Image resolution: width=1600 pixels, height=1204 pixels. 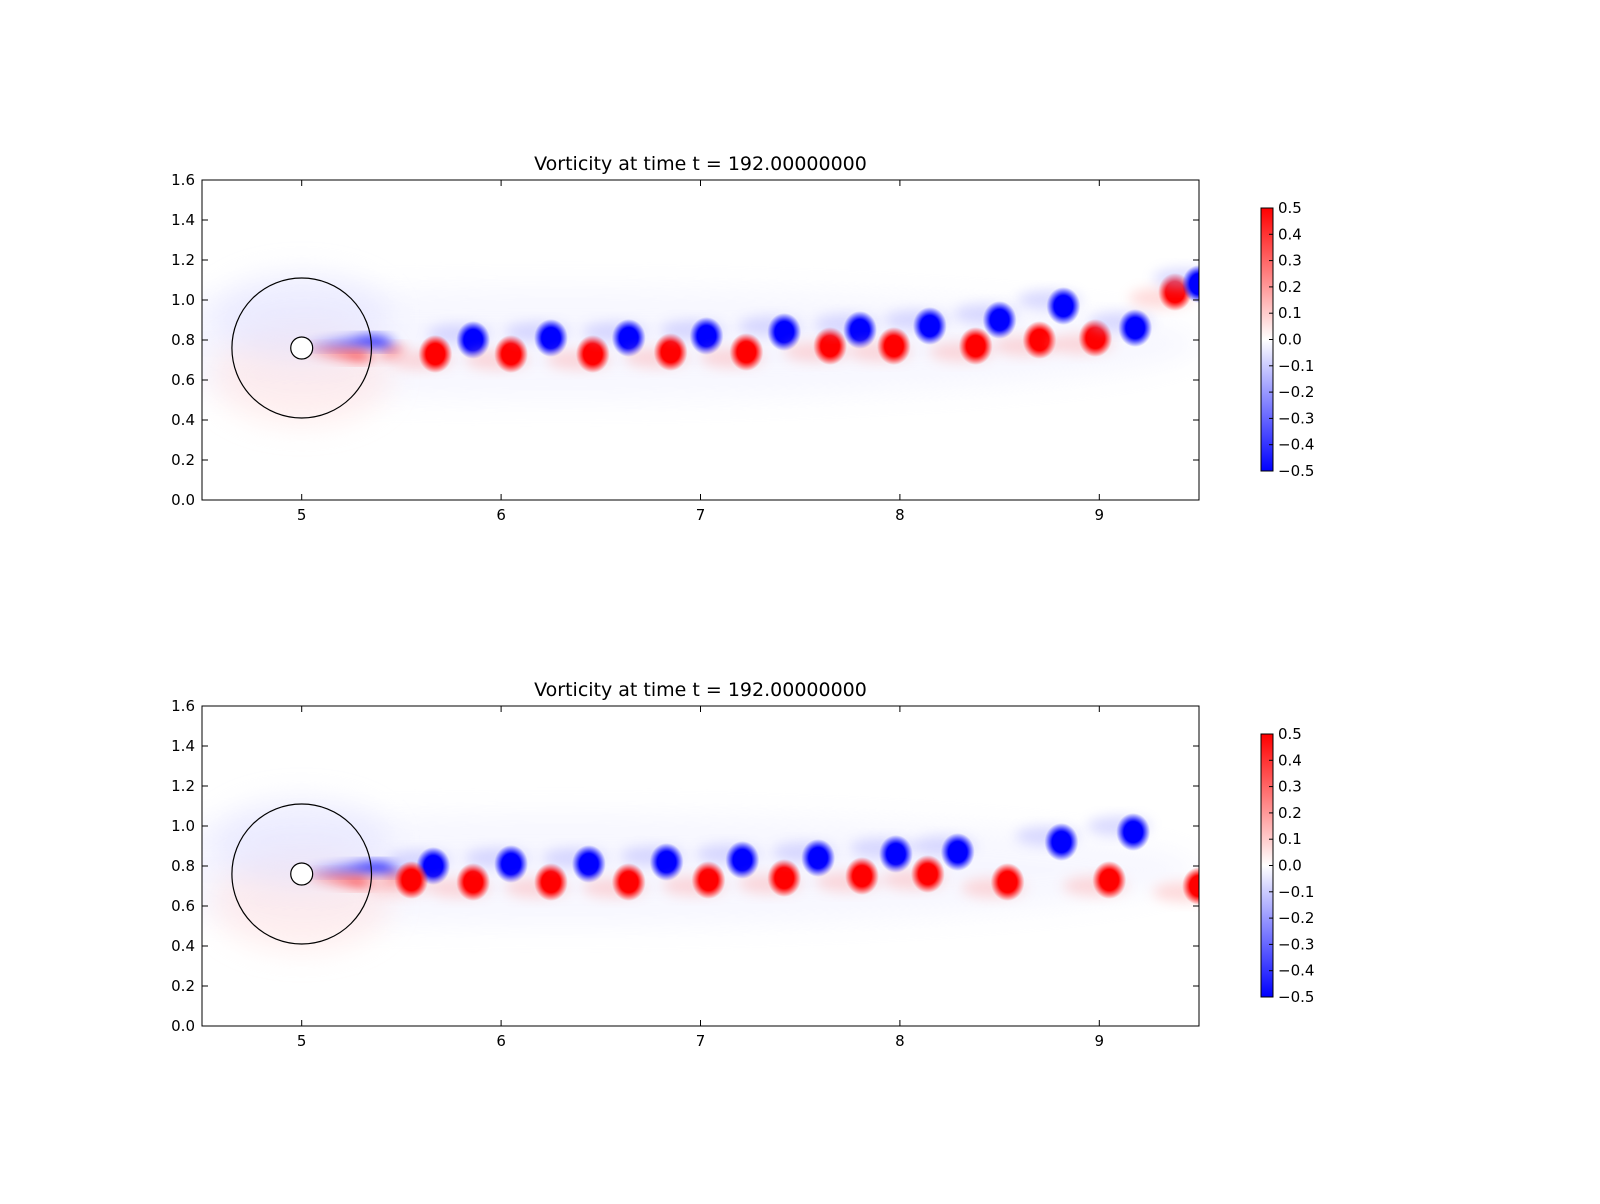 I want to click on upper-shear-layer, so click(x=351, y=868).